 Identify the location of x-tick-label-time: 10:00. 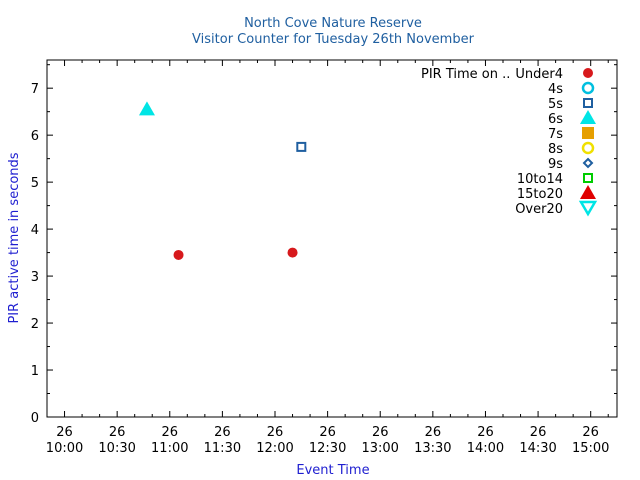
(64, 448).